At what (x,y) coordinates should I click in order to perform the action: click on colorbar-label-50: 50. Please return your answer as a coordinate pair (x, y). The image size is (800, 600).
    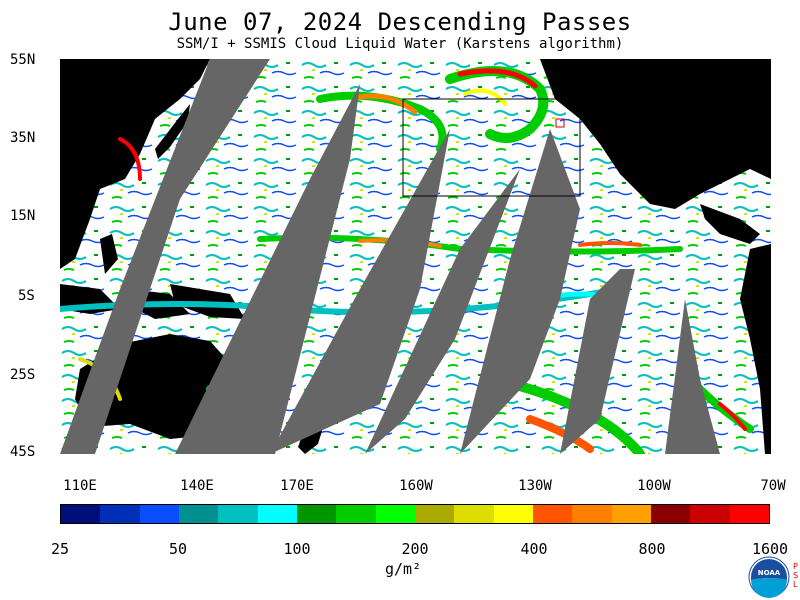
    Looking at the image, I should click on (178, 549).